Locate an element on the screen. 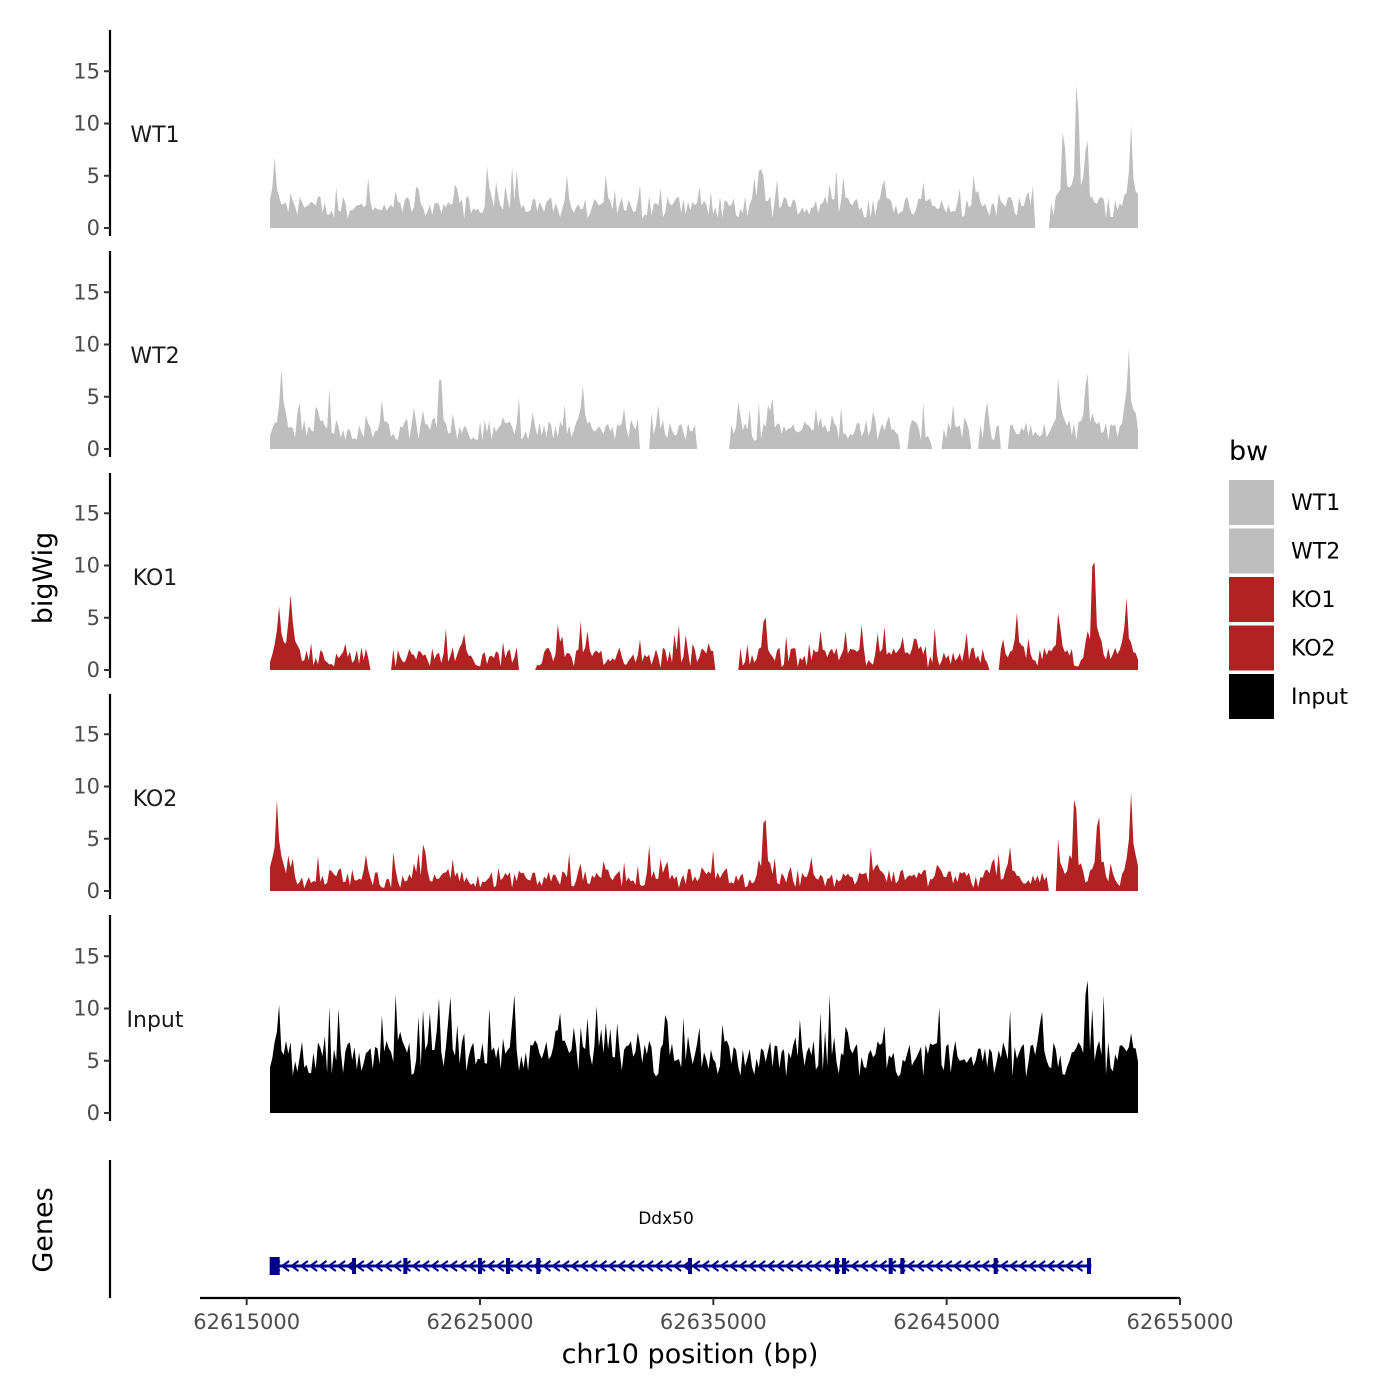 The height and width of the screenshot is (1400, 1400). coverage-area-ko1 is located at coordinates (704, 616).